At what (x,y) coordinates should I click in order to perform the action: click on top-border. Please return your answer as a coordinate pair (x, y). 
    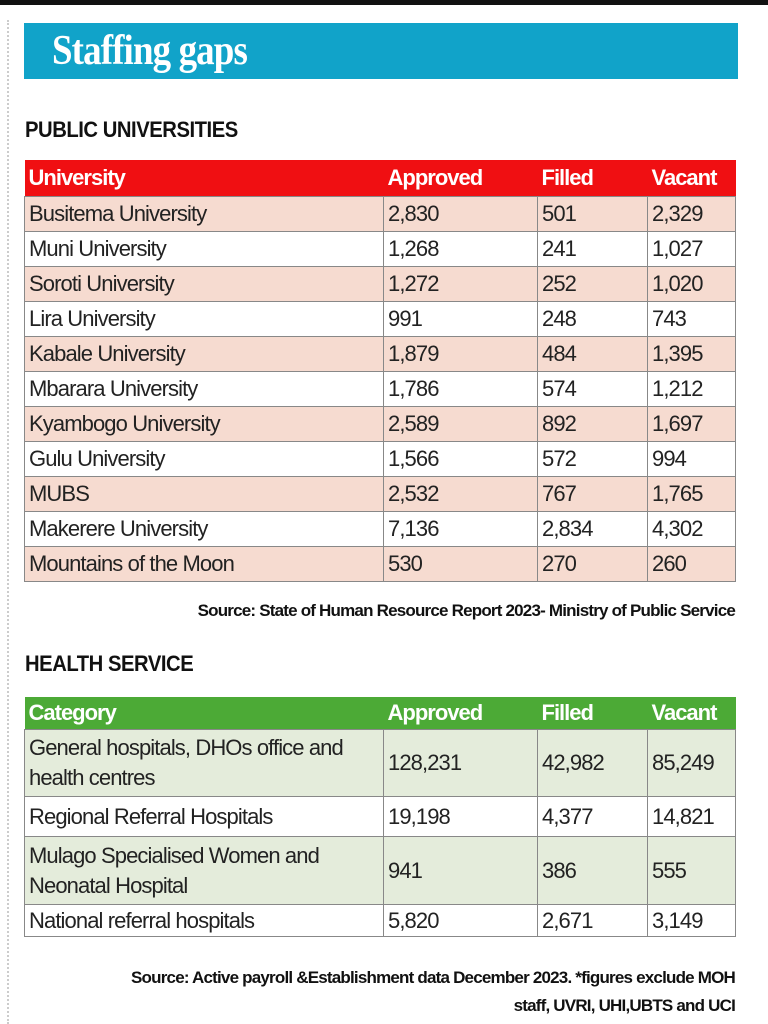
    Looking at the image, I should click on (384, 2).